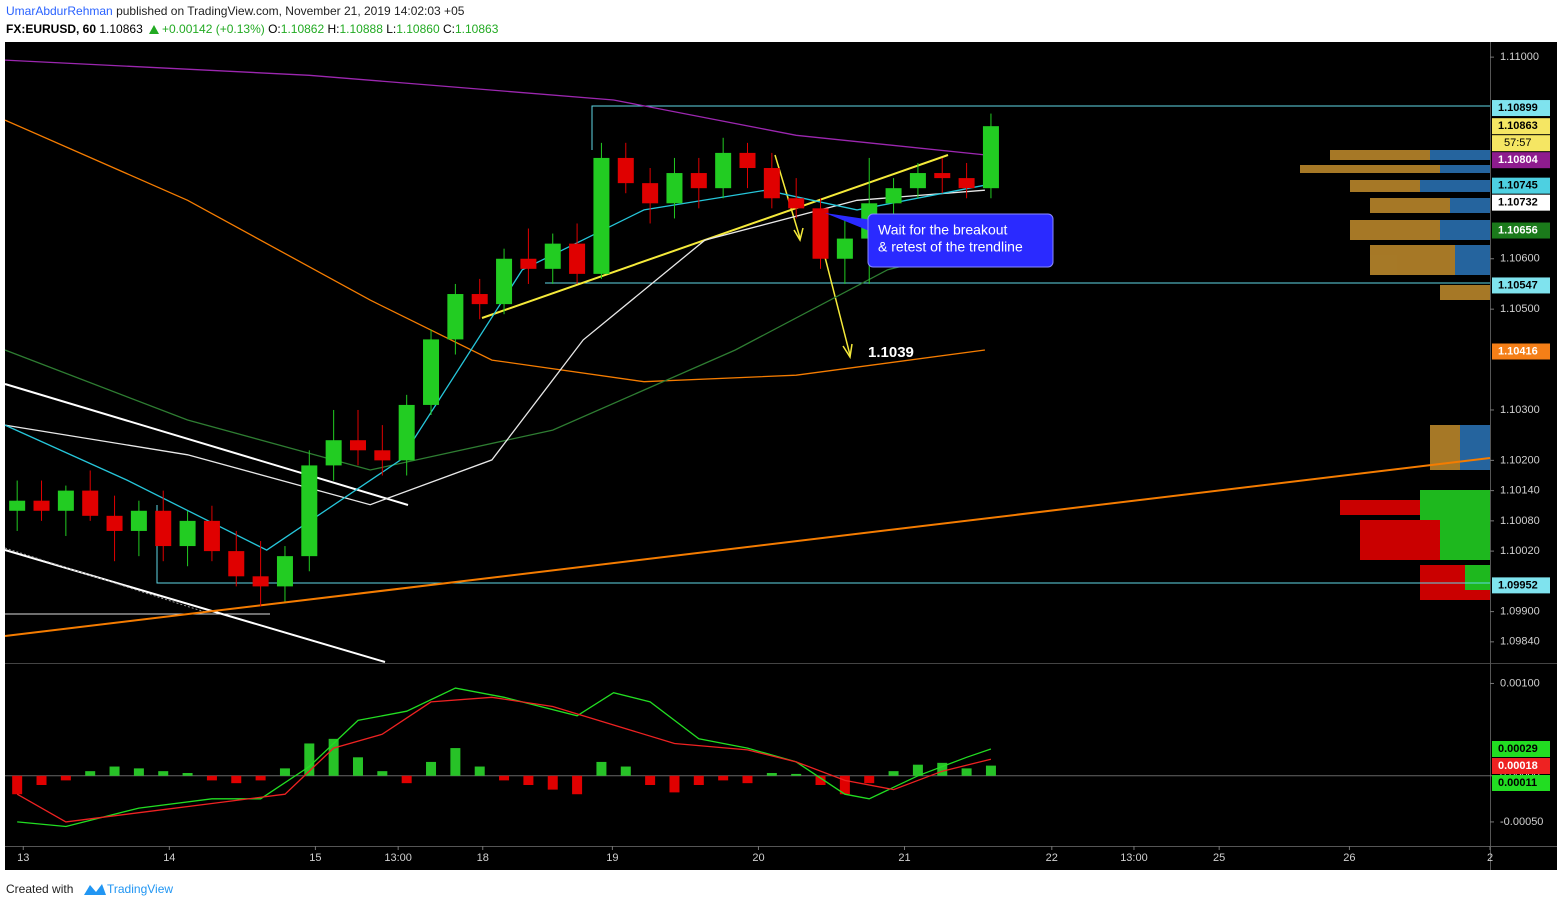 The image size is (1562, 913). I want to click on target-label: 1.1039, so click(891, 352).